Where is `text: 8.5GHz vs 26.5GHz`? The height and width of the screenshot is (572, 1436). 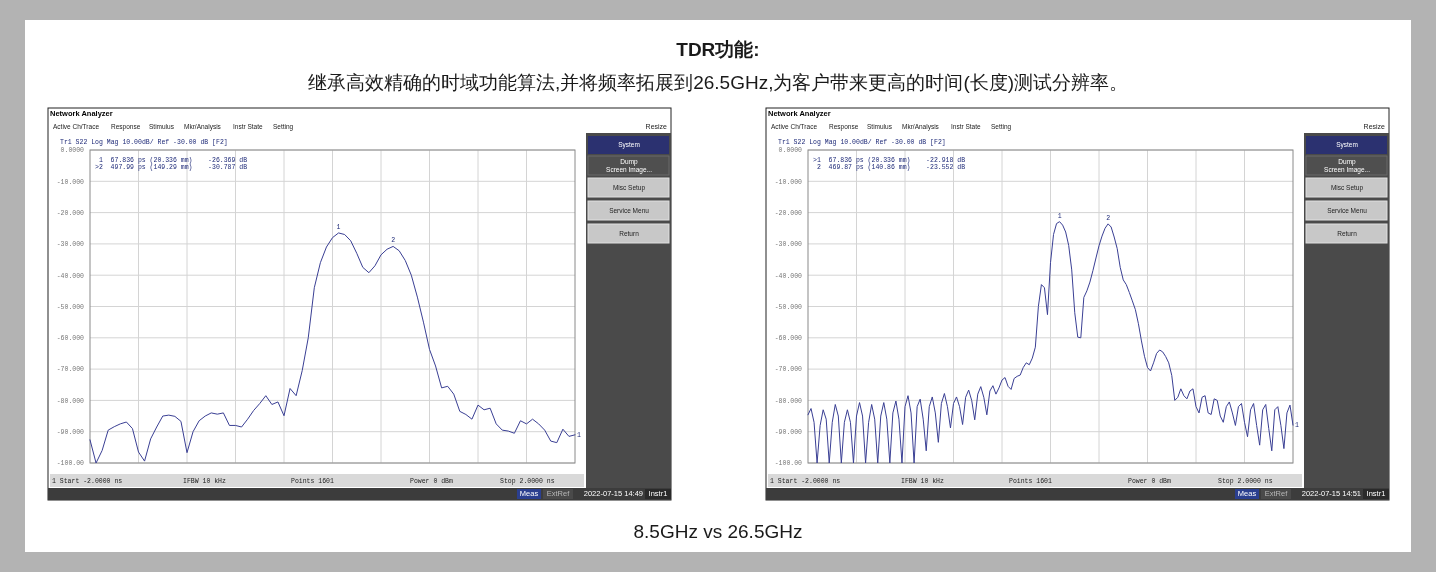
text: 8.5GHz vs 26.5GHz is located at coordinates (718, 531).